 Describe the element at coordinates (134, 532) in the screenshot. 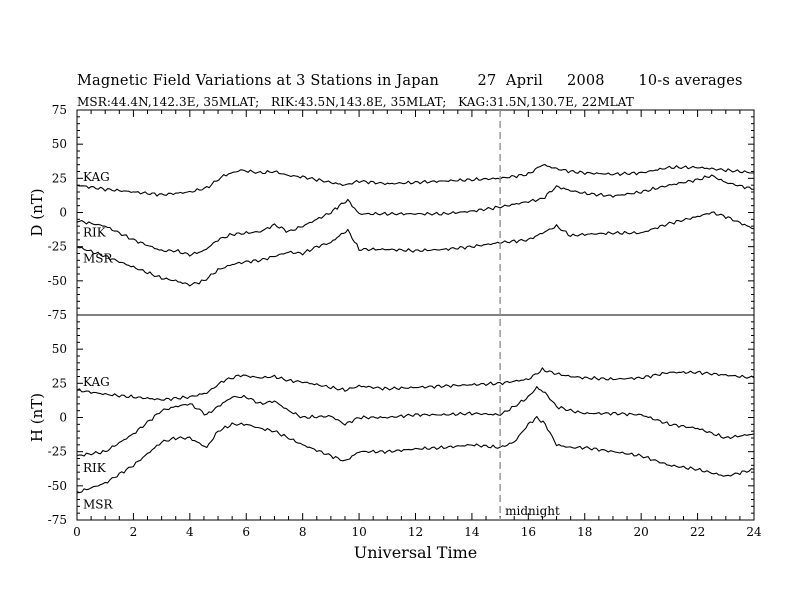

I see `x-tick-label: 2` at that location.